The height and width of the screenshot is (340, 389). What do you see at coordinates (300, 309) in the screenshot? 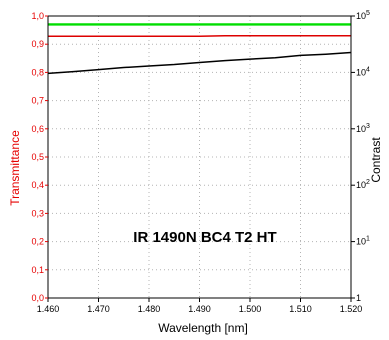
I see `x-tick-label: 1.510` at bounding box center [300, 309].